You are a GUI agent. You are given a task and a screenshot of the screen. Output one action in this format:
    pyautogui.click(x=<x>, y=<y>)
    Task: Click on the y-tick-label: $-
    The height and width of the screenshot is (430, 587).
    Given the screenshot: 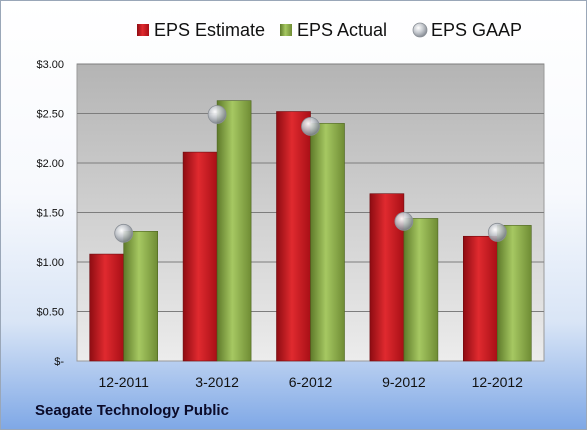 What is the action you would take?
    pyautogui.click(x=59, y=362)
    